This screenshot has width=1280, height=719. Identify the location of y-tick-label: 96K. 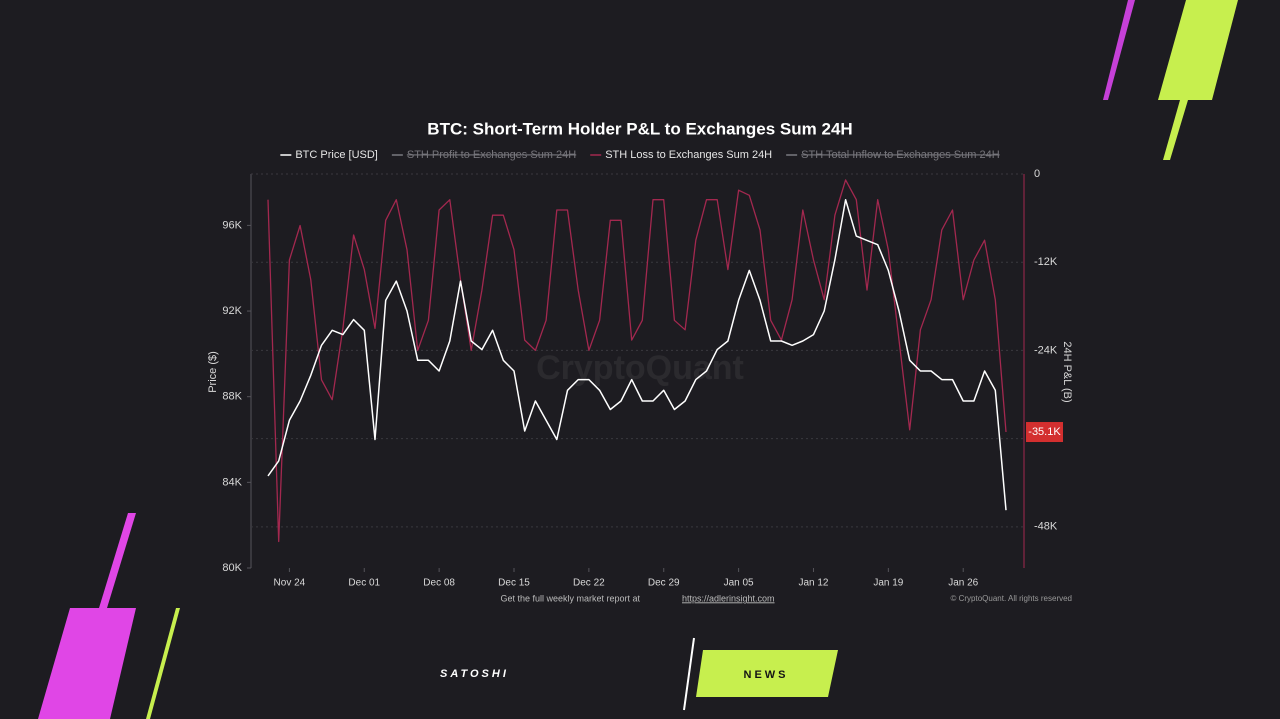
(232, 225).